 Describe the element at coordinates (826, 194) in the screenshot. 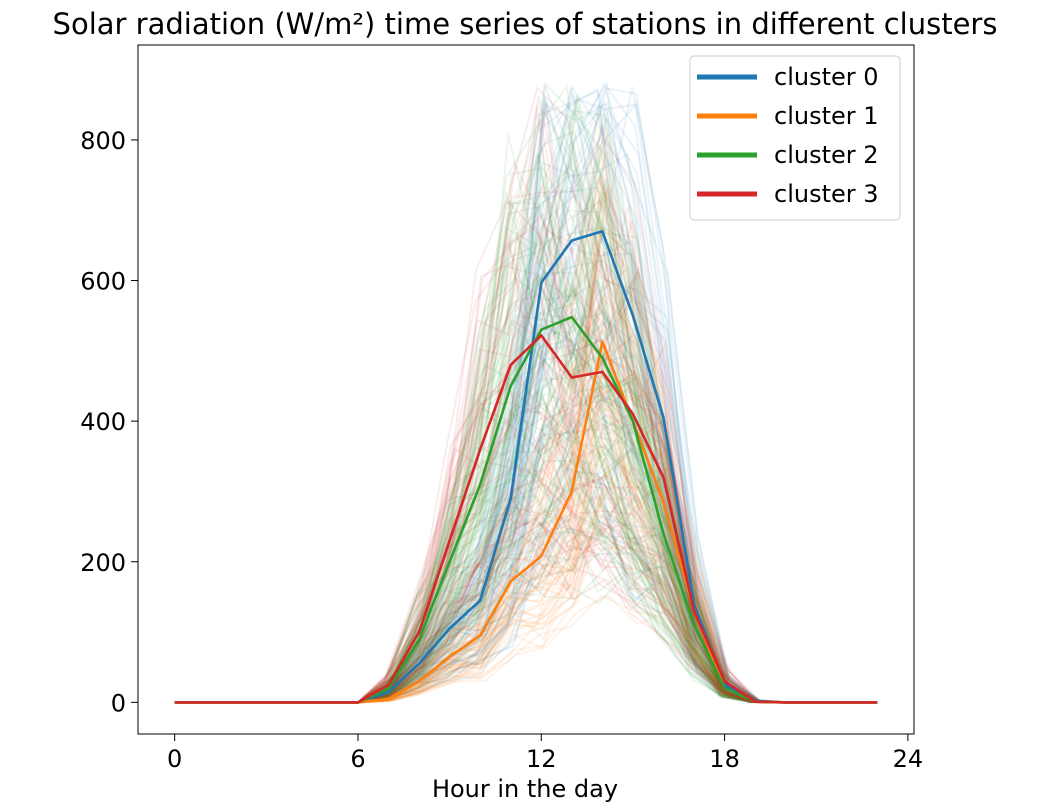

I see `legend-label: cluster 3` at that location.